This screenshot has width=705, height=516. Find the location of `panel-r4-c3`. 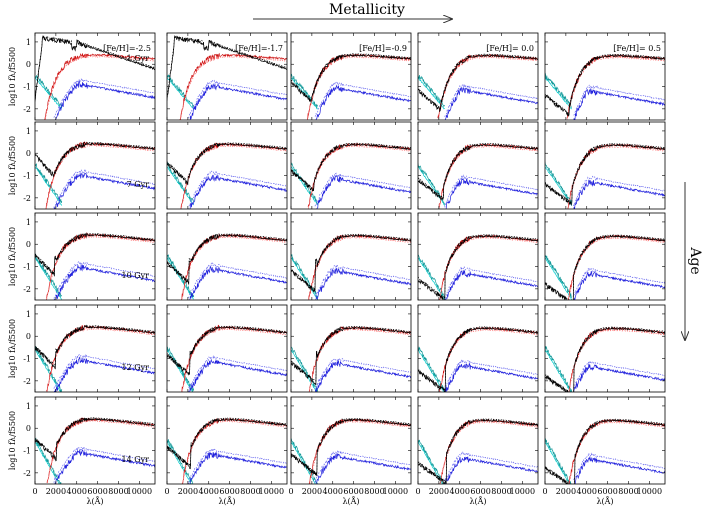

panel-r4-c3 is located at coordinates (351, 358).